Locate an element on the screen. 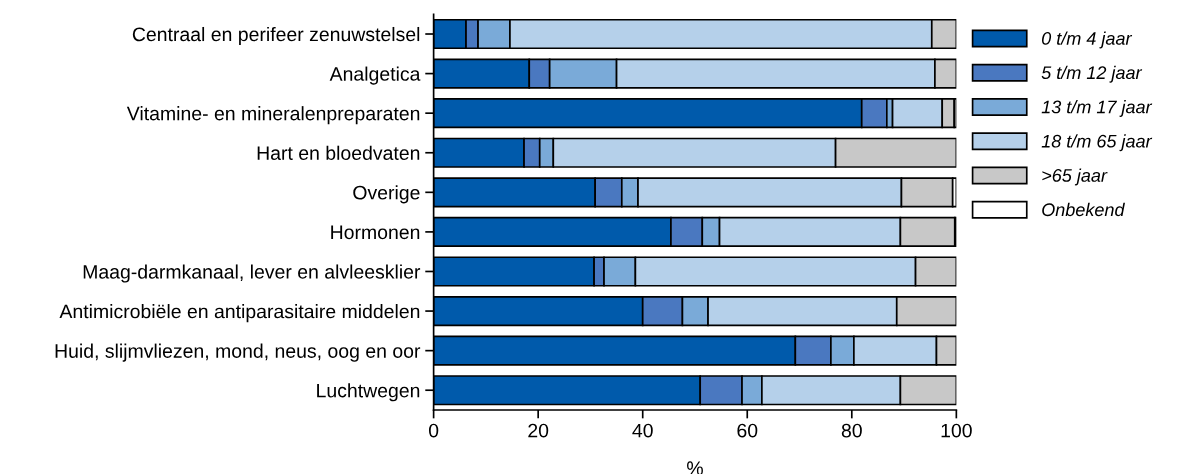  x-tick-label: 80 is located at coordinates (851, 430).